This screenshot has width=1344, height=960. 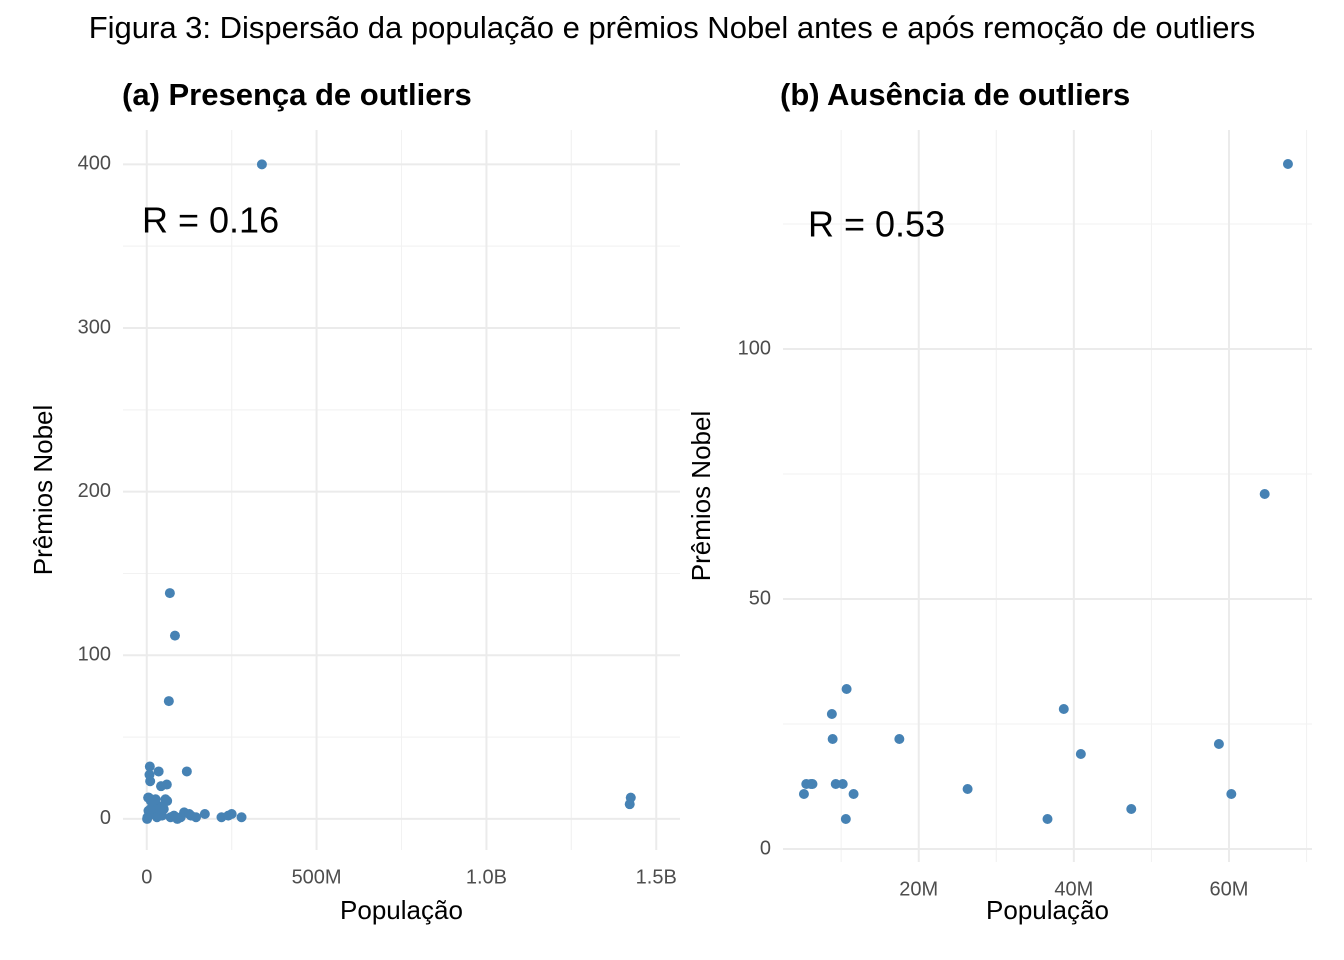 What do you see at coordinates (94, 491) in the screenshot?
I see `y-tick-label: 200` at bounding box center [94, 491].